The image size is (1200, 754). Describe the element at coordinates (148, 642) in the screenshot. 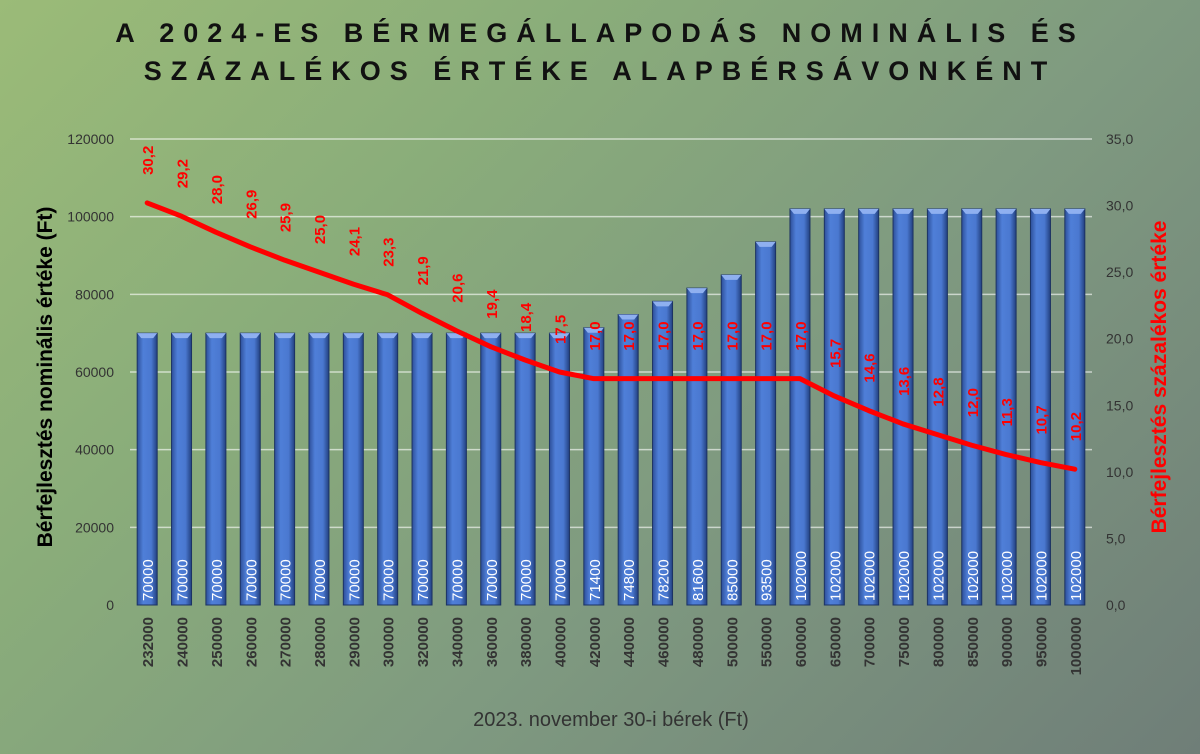

I see `x-tick-label: 232000` at that location.